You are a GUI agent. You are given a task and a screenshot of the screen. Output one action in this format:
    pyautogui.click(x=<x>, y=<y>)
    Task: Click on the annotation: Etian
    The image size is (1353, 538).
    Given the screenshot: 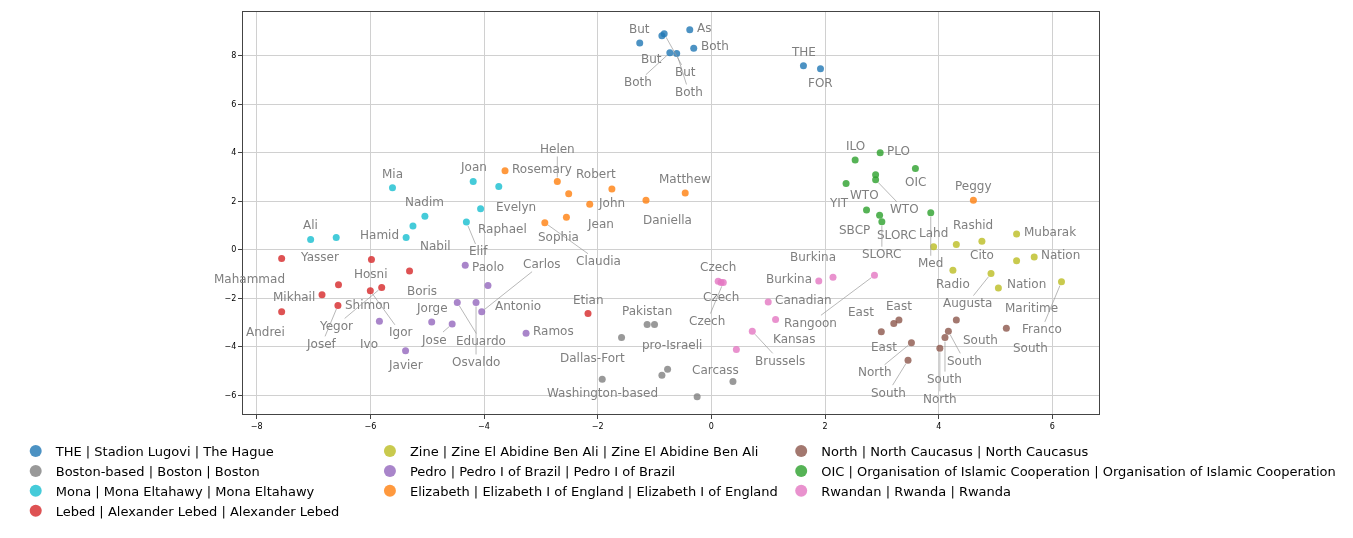 What is the action you would take?
    pyautogui.click(x=588, y=300)
    